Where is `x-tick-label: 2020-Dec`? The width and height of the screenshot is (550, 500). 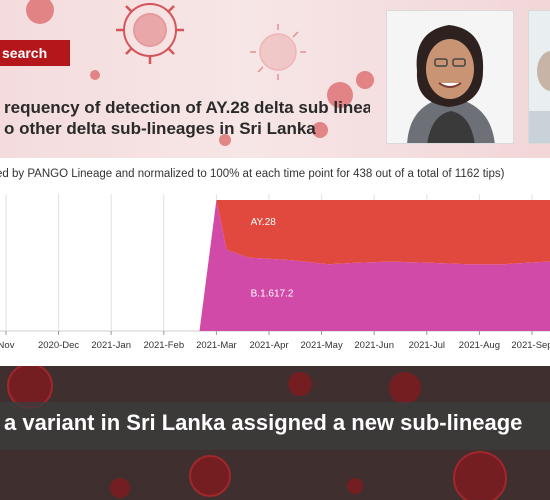 x-tick-label: 2020-Dec is located at coordinates (58, 345).